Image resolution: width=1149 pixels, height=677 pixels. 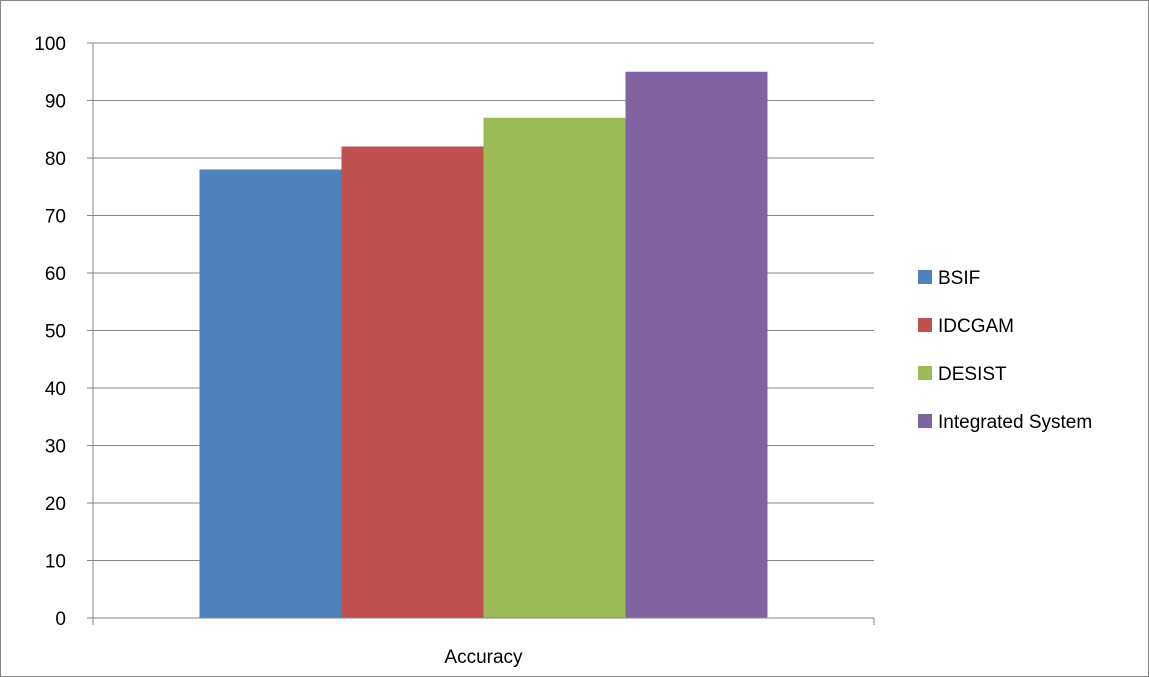 I want to click on y-tick-label: 90, so click(x=55, y=102).